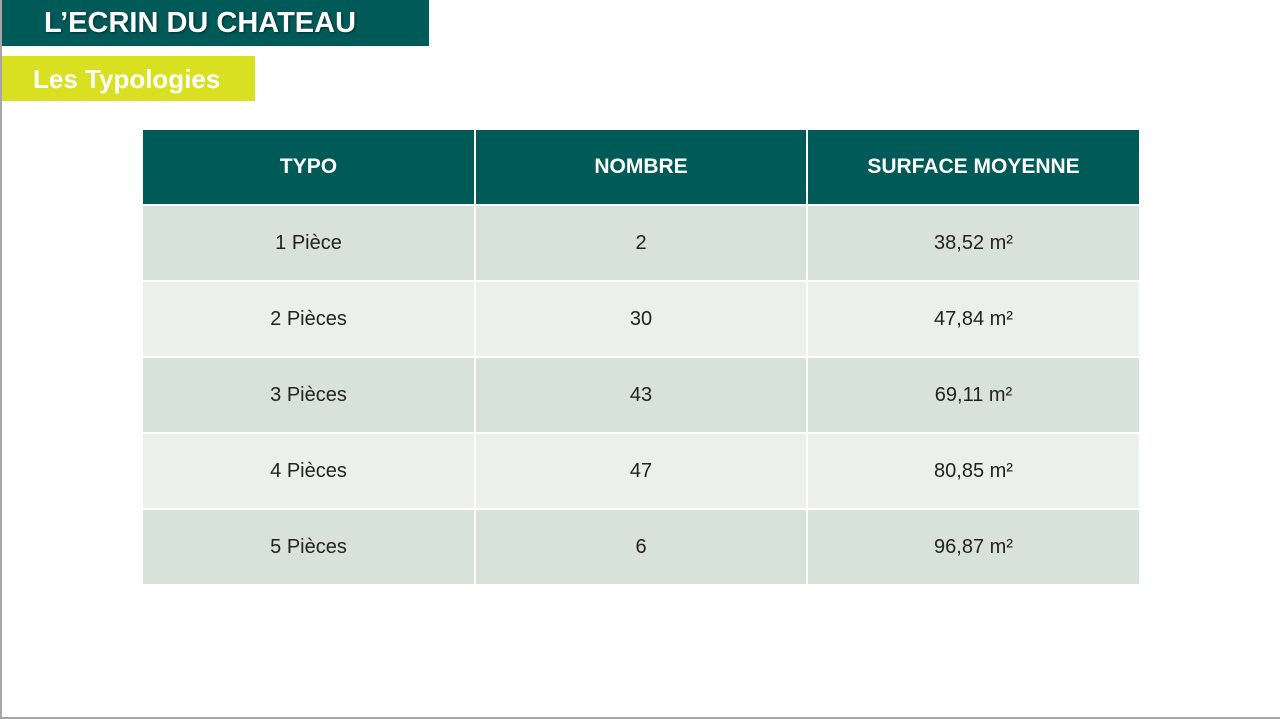  Describe the element at coordinates (309, 471) in the screenshot. I see `cell-typo: 4 Pièces` at that location.